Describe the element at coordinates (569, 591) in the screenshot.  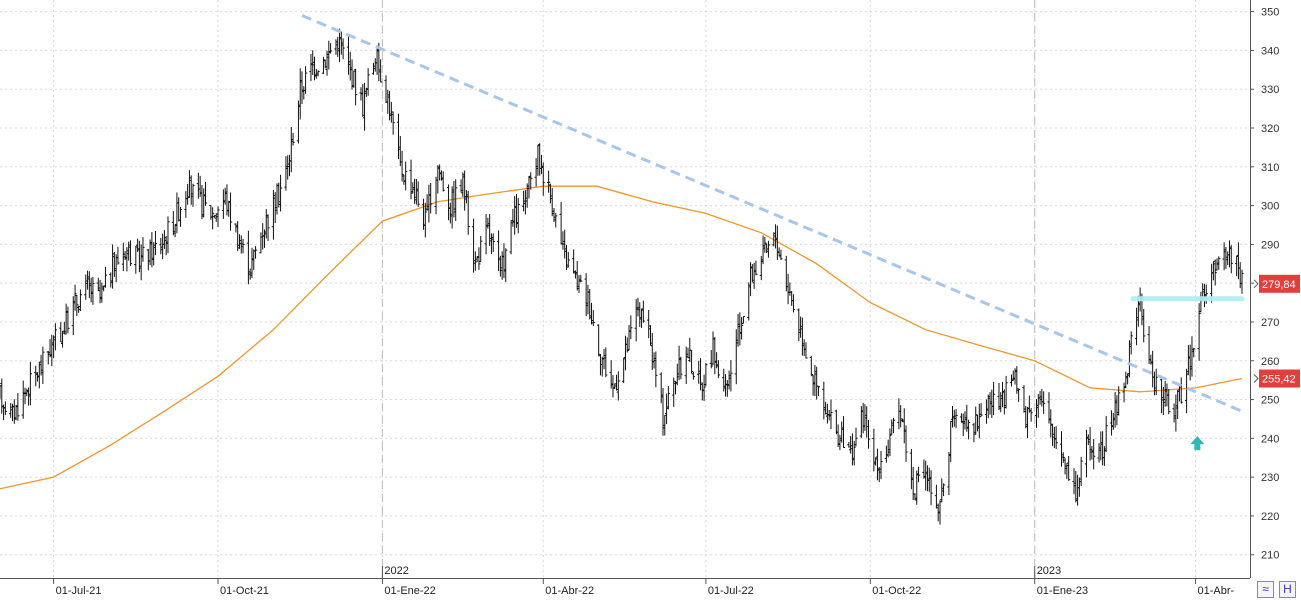
I see `x-tick-label: 01-Abr-22` at that location.